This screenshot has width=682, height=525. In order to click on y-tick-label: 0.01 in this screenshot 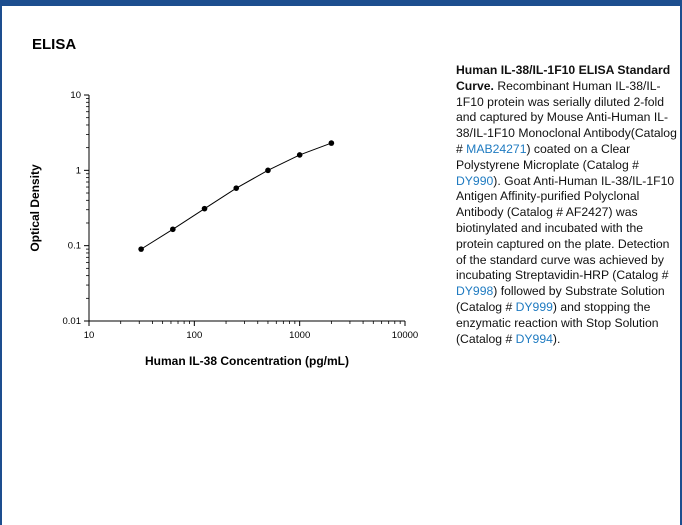, I will do `click(72, 321)`.